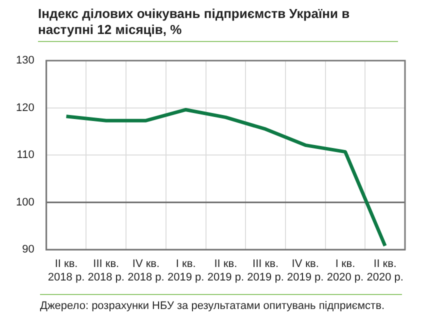 Image resolution: width=429 pixels, height=325 pixels. I want to click on x-tick-label: III кв. 2019 р., so click(265, 271).